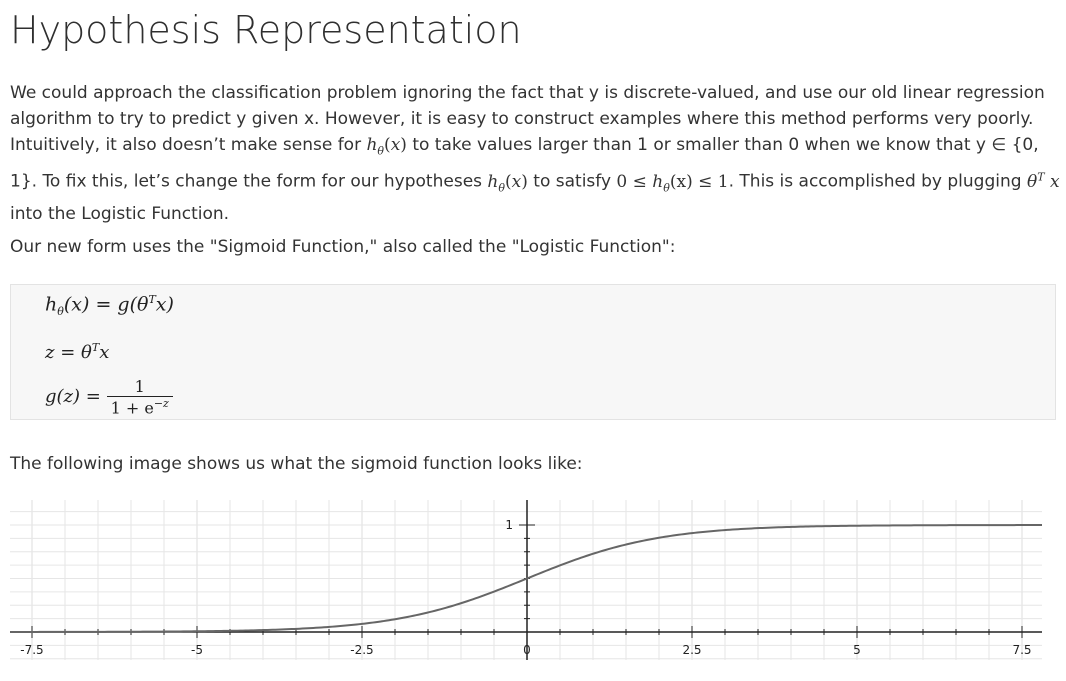  What do you see at coordinates (120, 214) in the screenshot?
I see `intro-text-5: into the Logistic Function.` at bounding box center [120, 214].